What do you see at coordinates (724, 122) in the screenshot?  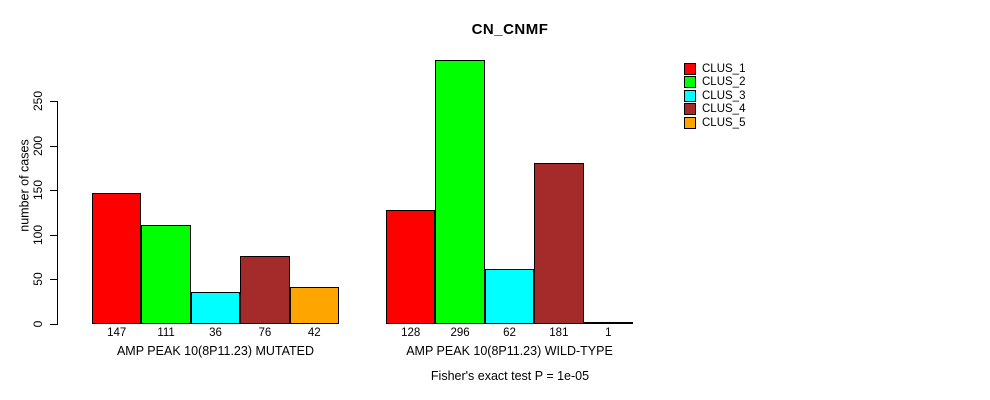 I see `legend-label: CLUS_5` at bounding box center [724, 122].